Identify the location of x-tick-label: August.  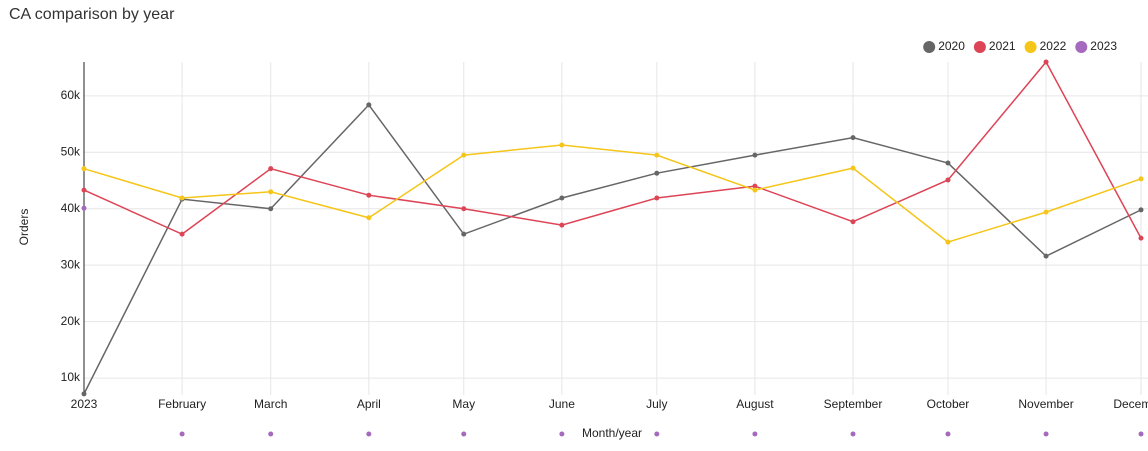
(755, 404).